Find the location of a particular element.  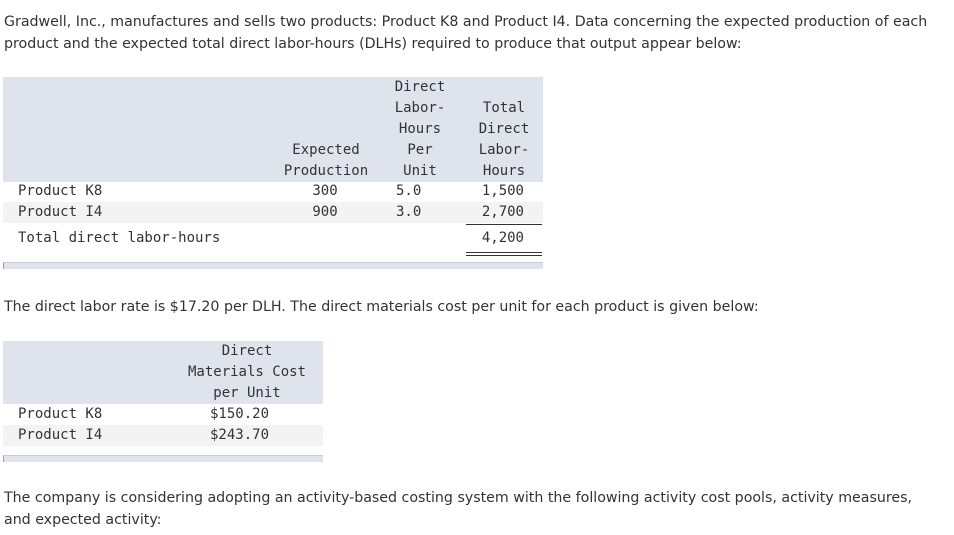

row-k8-per-unit: 5.0 is located at coordinates (409, 191).